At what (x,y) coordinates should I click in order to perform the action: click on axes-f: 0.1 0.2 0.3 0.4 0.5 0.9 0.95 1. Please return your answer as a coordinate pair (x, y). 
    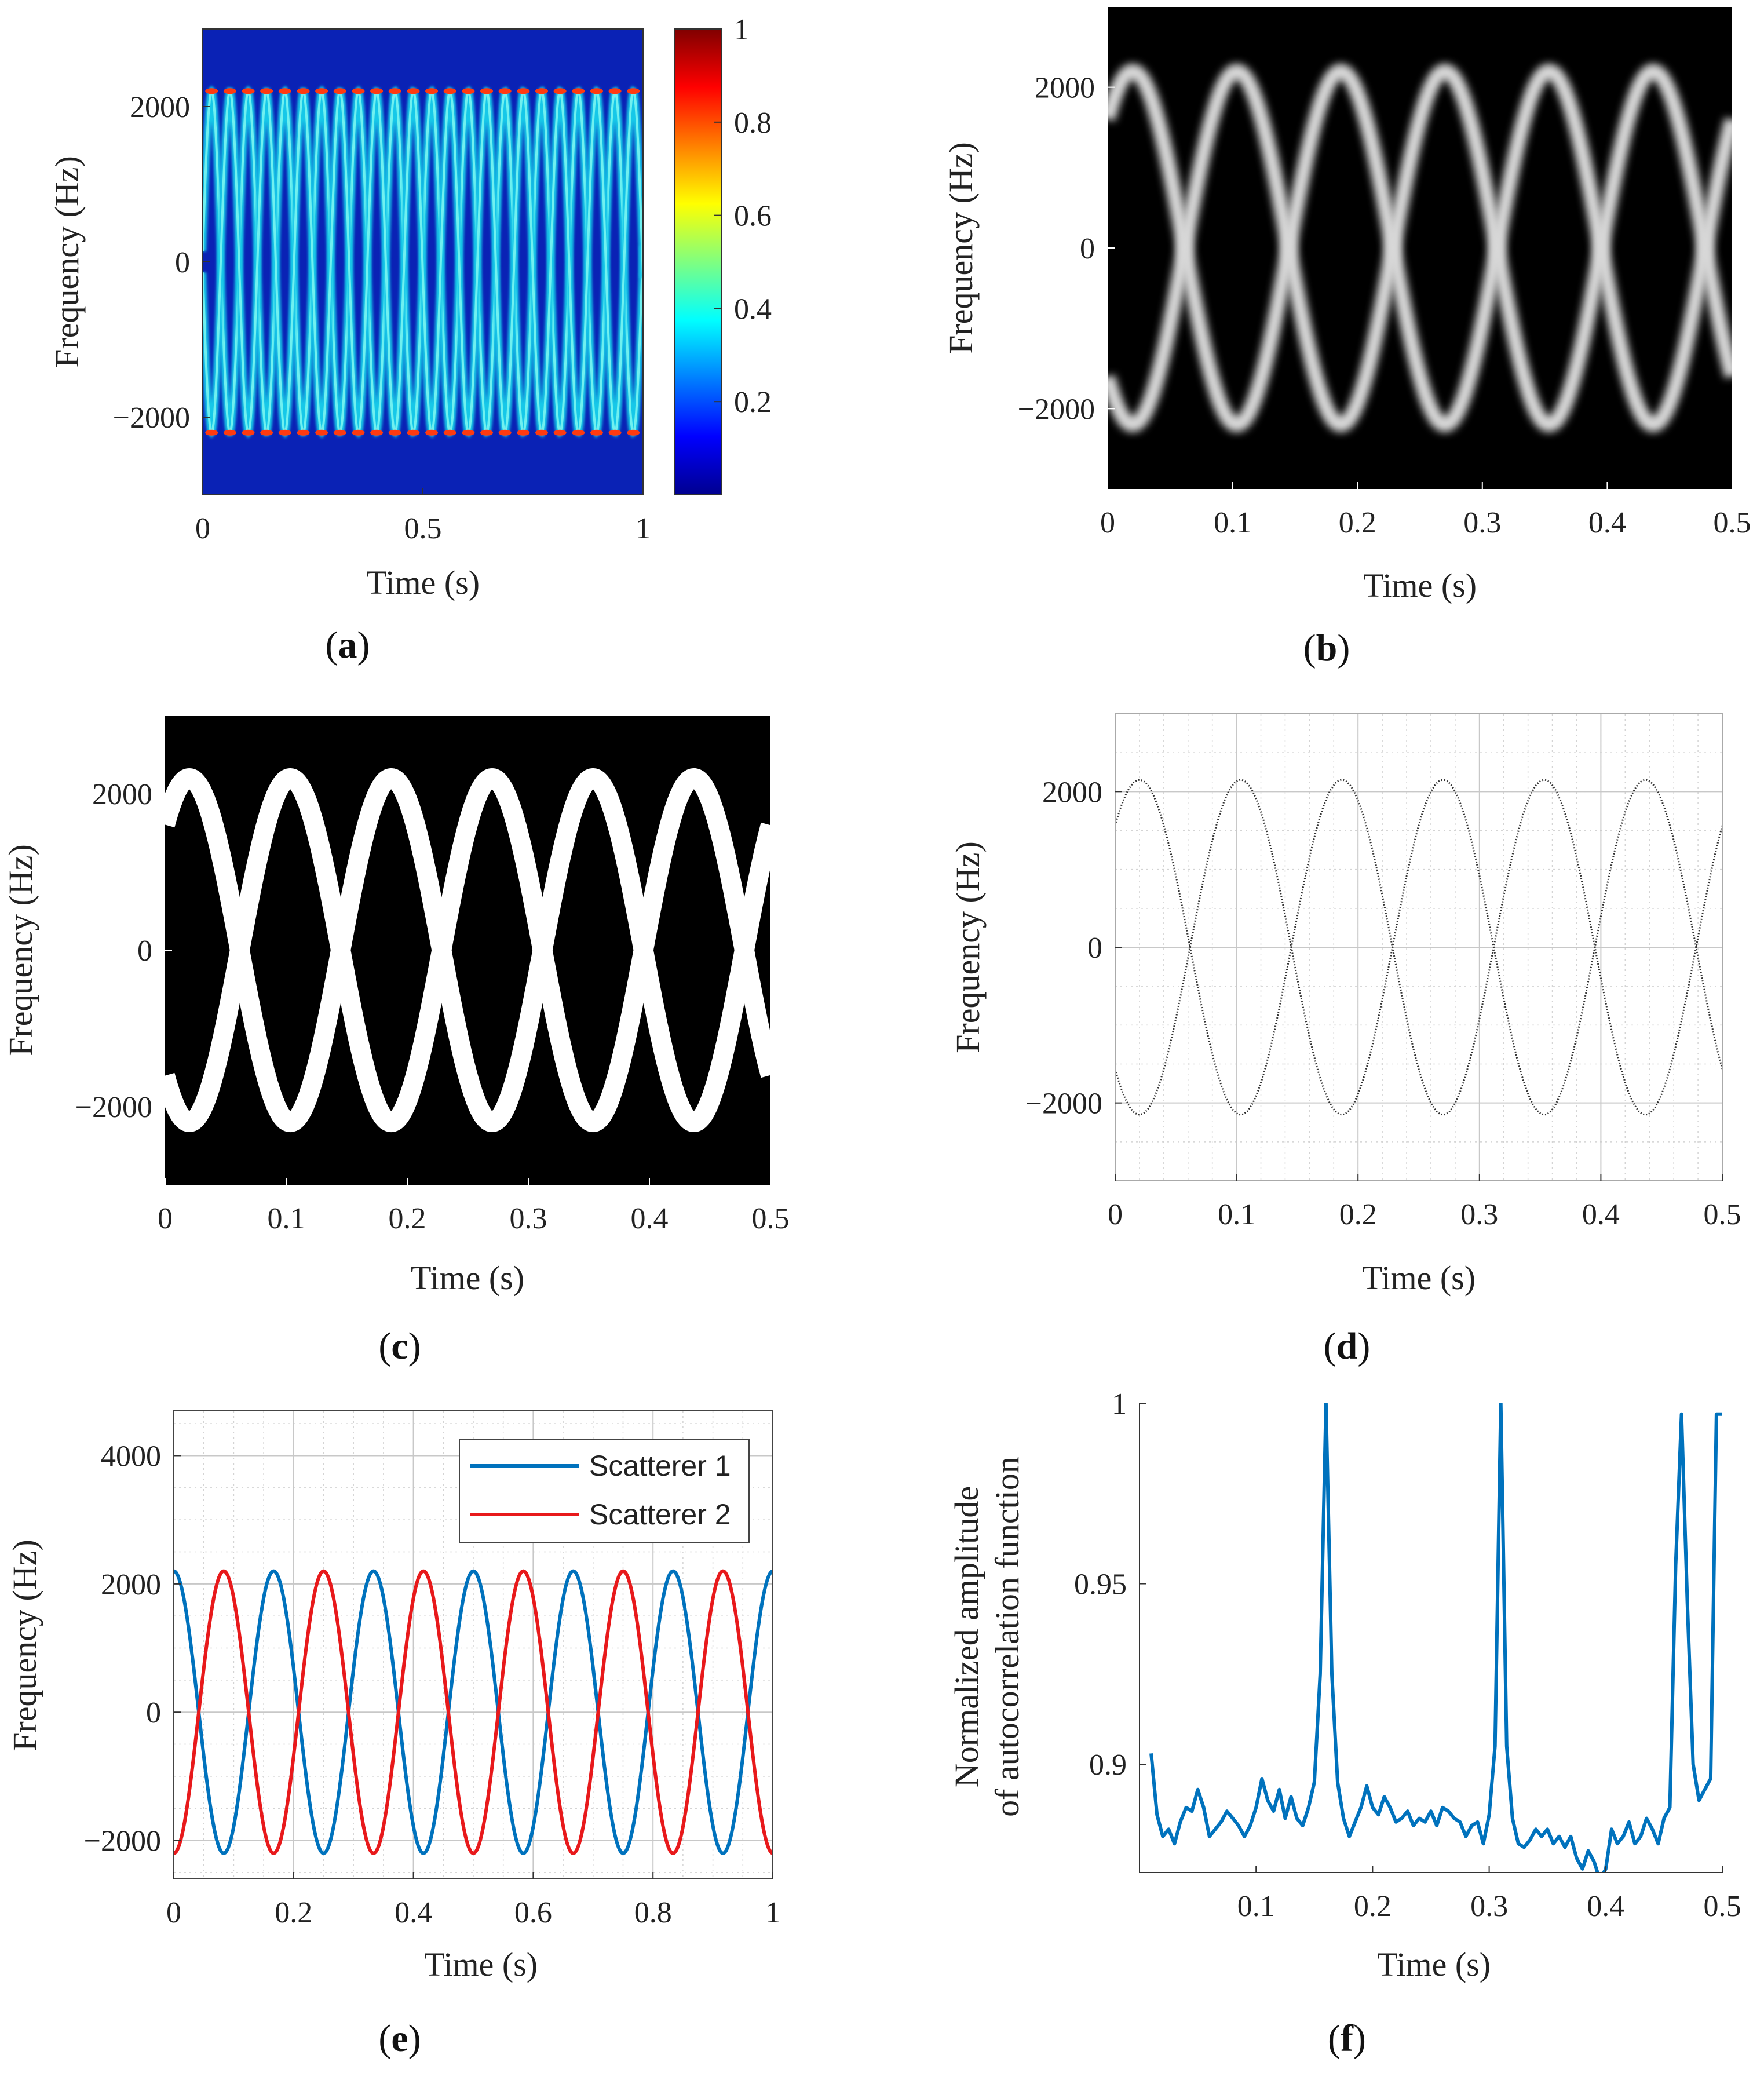
    Looking at the image, I should click on (1408, 1655).